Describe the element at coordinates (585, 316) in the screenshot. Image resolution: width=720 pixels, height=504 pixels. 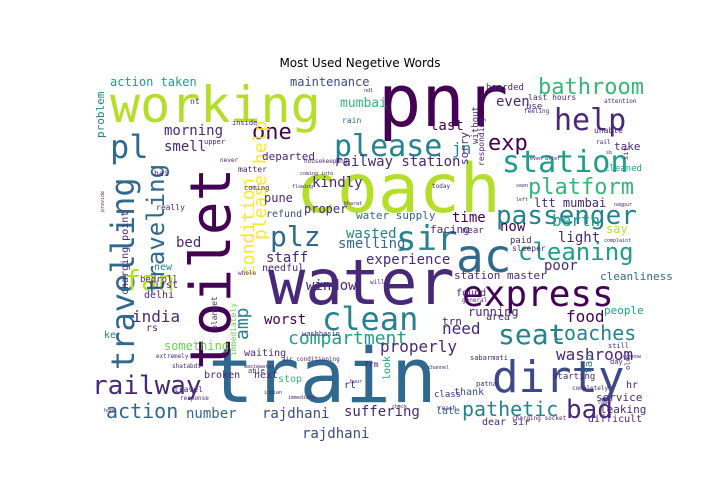
I see `word-food: food` at that location.